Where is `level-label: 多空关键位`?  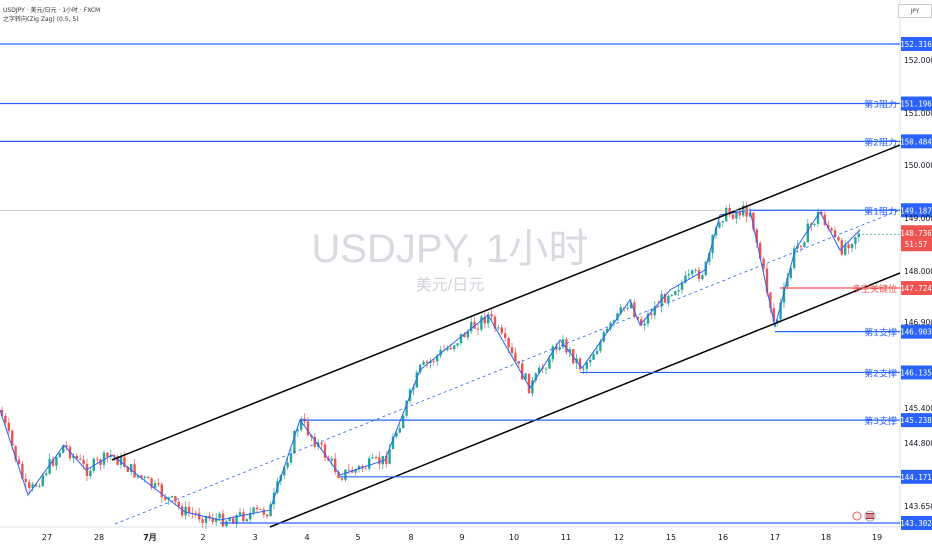
level-label: 多空关键位 is located at coordinates (874, 289).